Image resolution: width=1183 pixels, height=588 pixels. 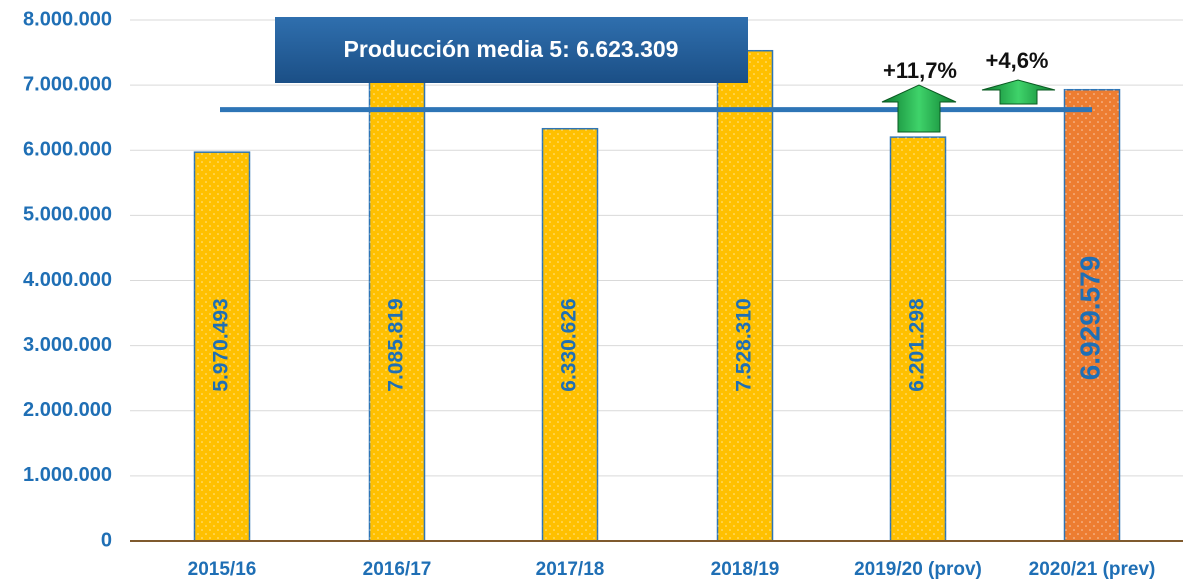 What do you see at coordinates (221, 344) in the screenshot?
I see `data-label: 5.970.493` at bounding box center [221, 344].